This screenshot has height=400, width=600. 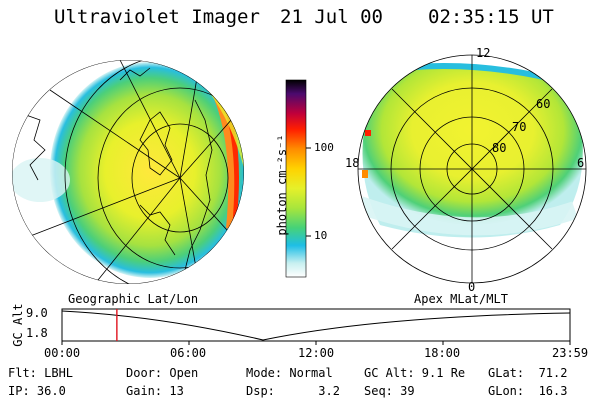 I want to click on info-glat: GLat: 71.2, so click(x=528, y=373).